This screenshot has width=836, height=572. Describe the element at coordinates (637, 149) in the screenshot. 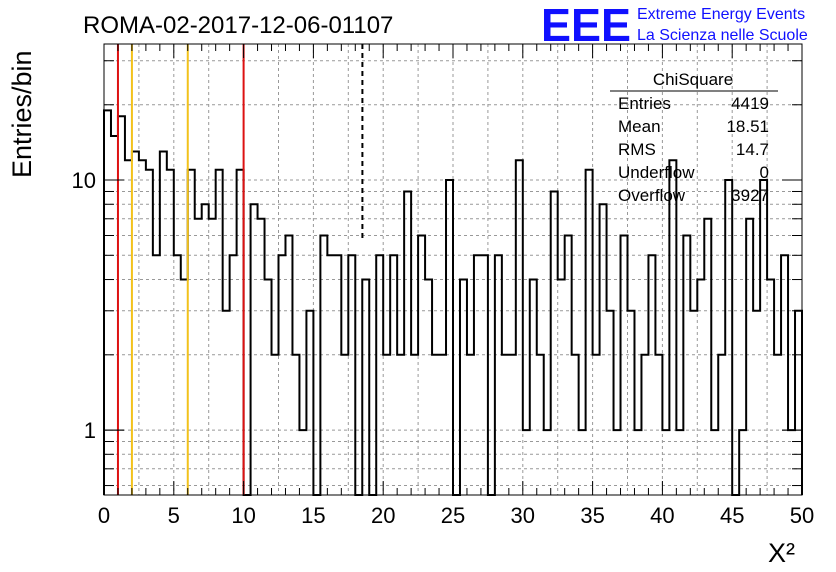

I see `stats-label: RMS` at that location.